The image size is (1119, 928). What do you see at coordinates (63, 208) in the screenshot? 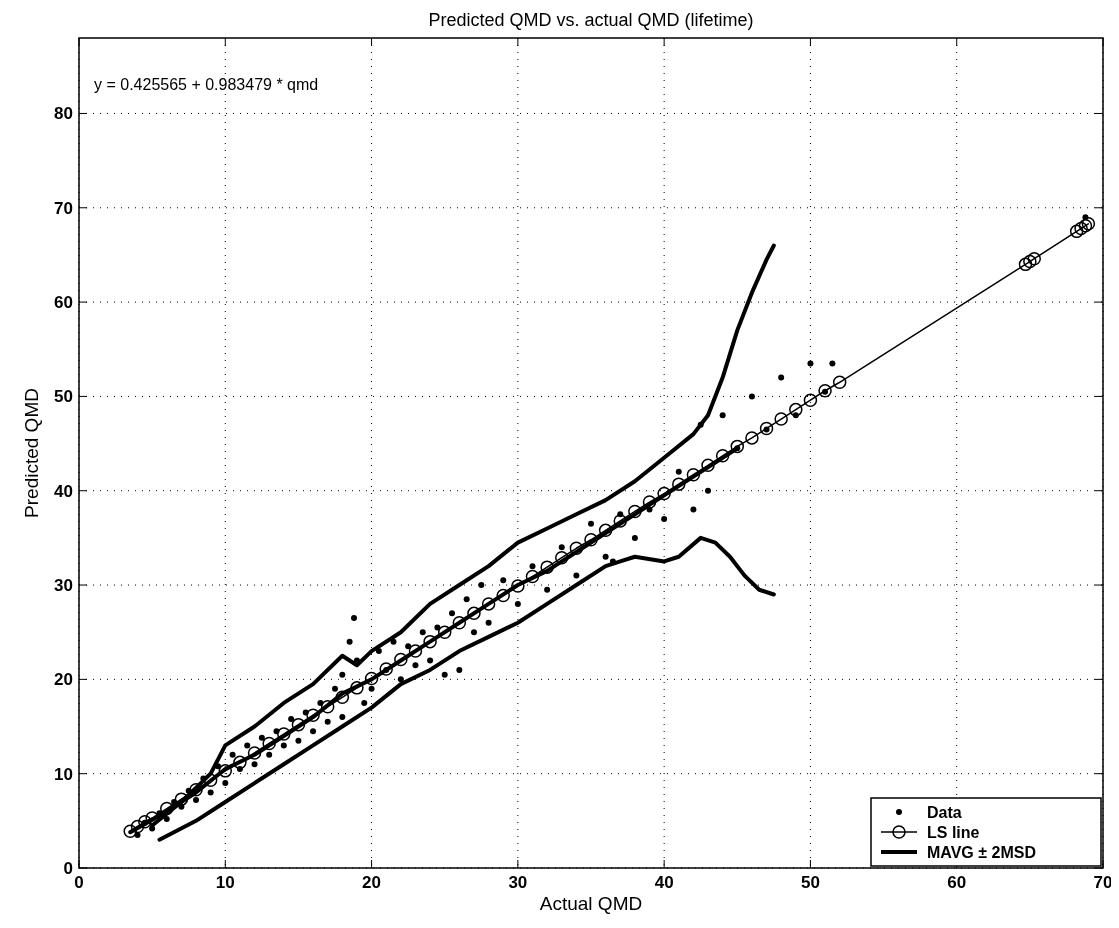
I see `y-tick-label: 70` at bounding box center [63, 208].